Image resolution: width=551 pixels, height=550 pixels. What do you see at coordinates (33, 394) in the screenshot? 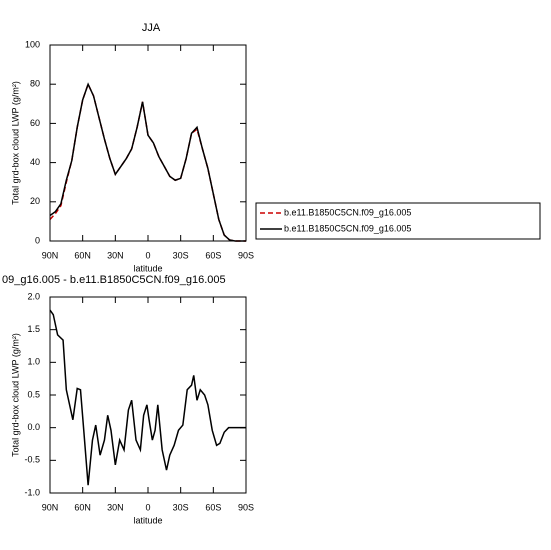
I see `y-tick-label: 0.5` at bounding box center [33, 394].